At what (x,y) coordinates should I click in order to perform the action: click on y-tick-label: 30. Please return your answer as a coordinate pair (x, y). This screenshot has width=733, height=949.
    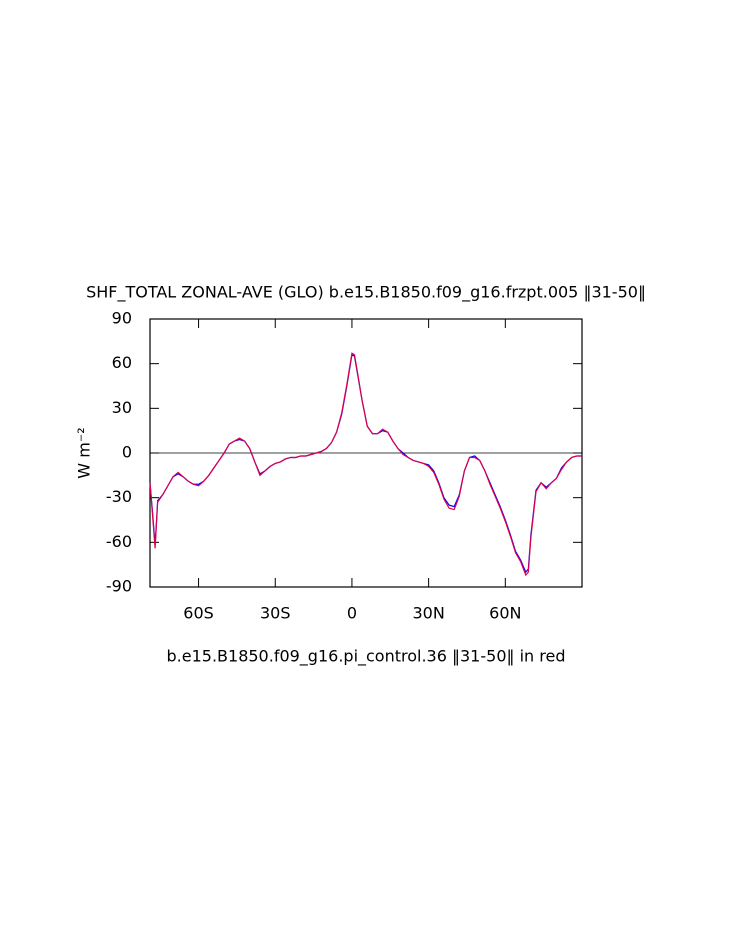
    Looking at the image, I should click on (122, 407).